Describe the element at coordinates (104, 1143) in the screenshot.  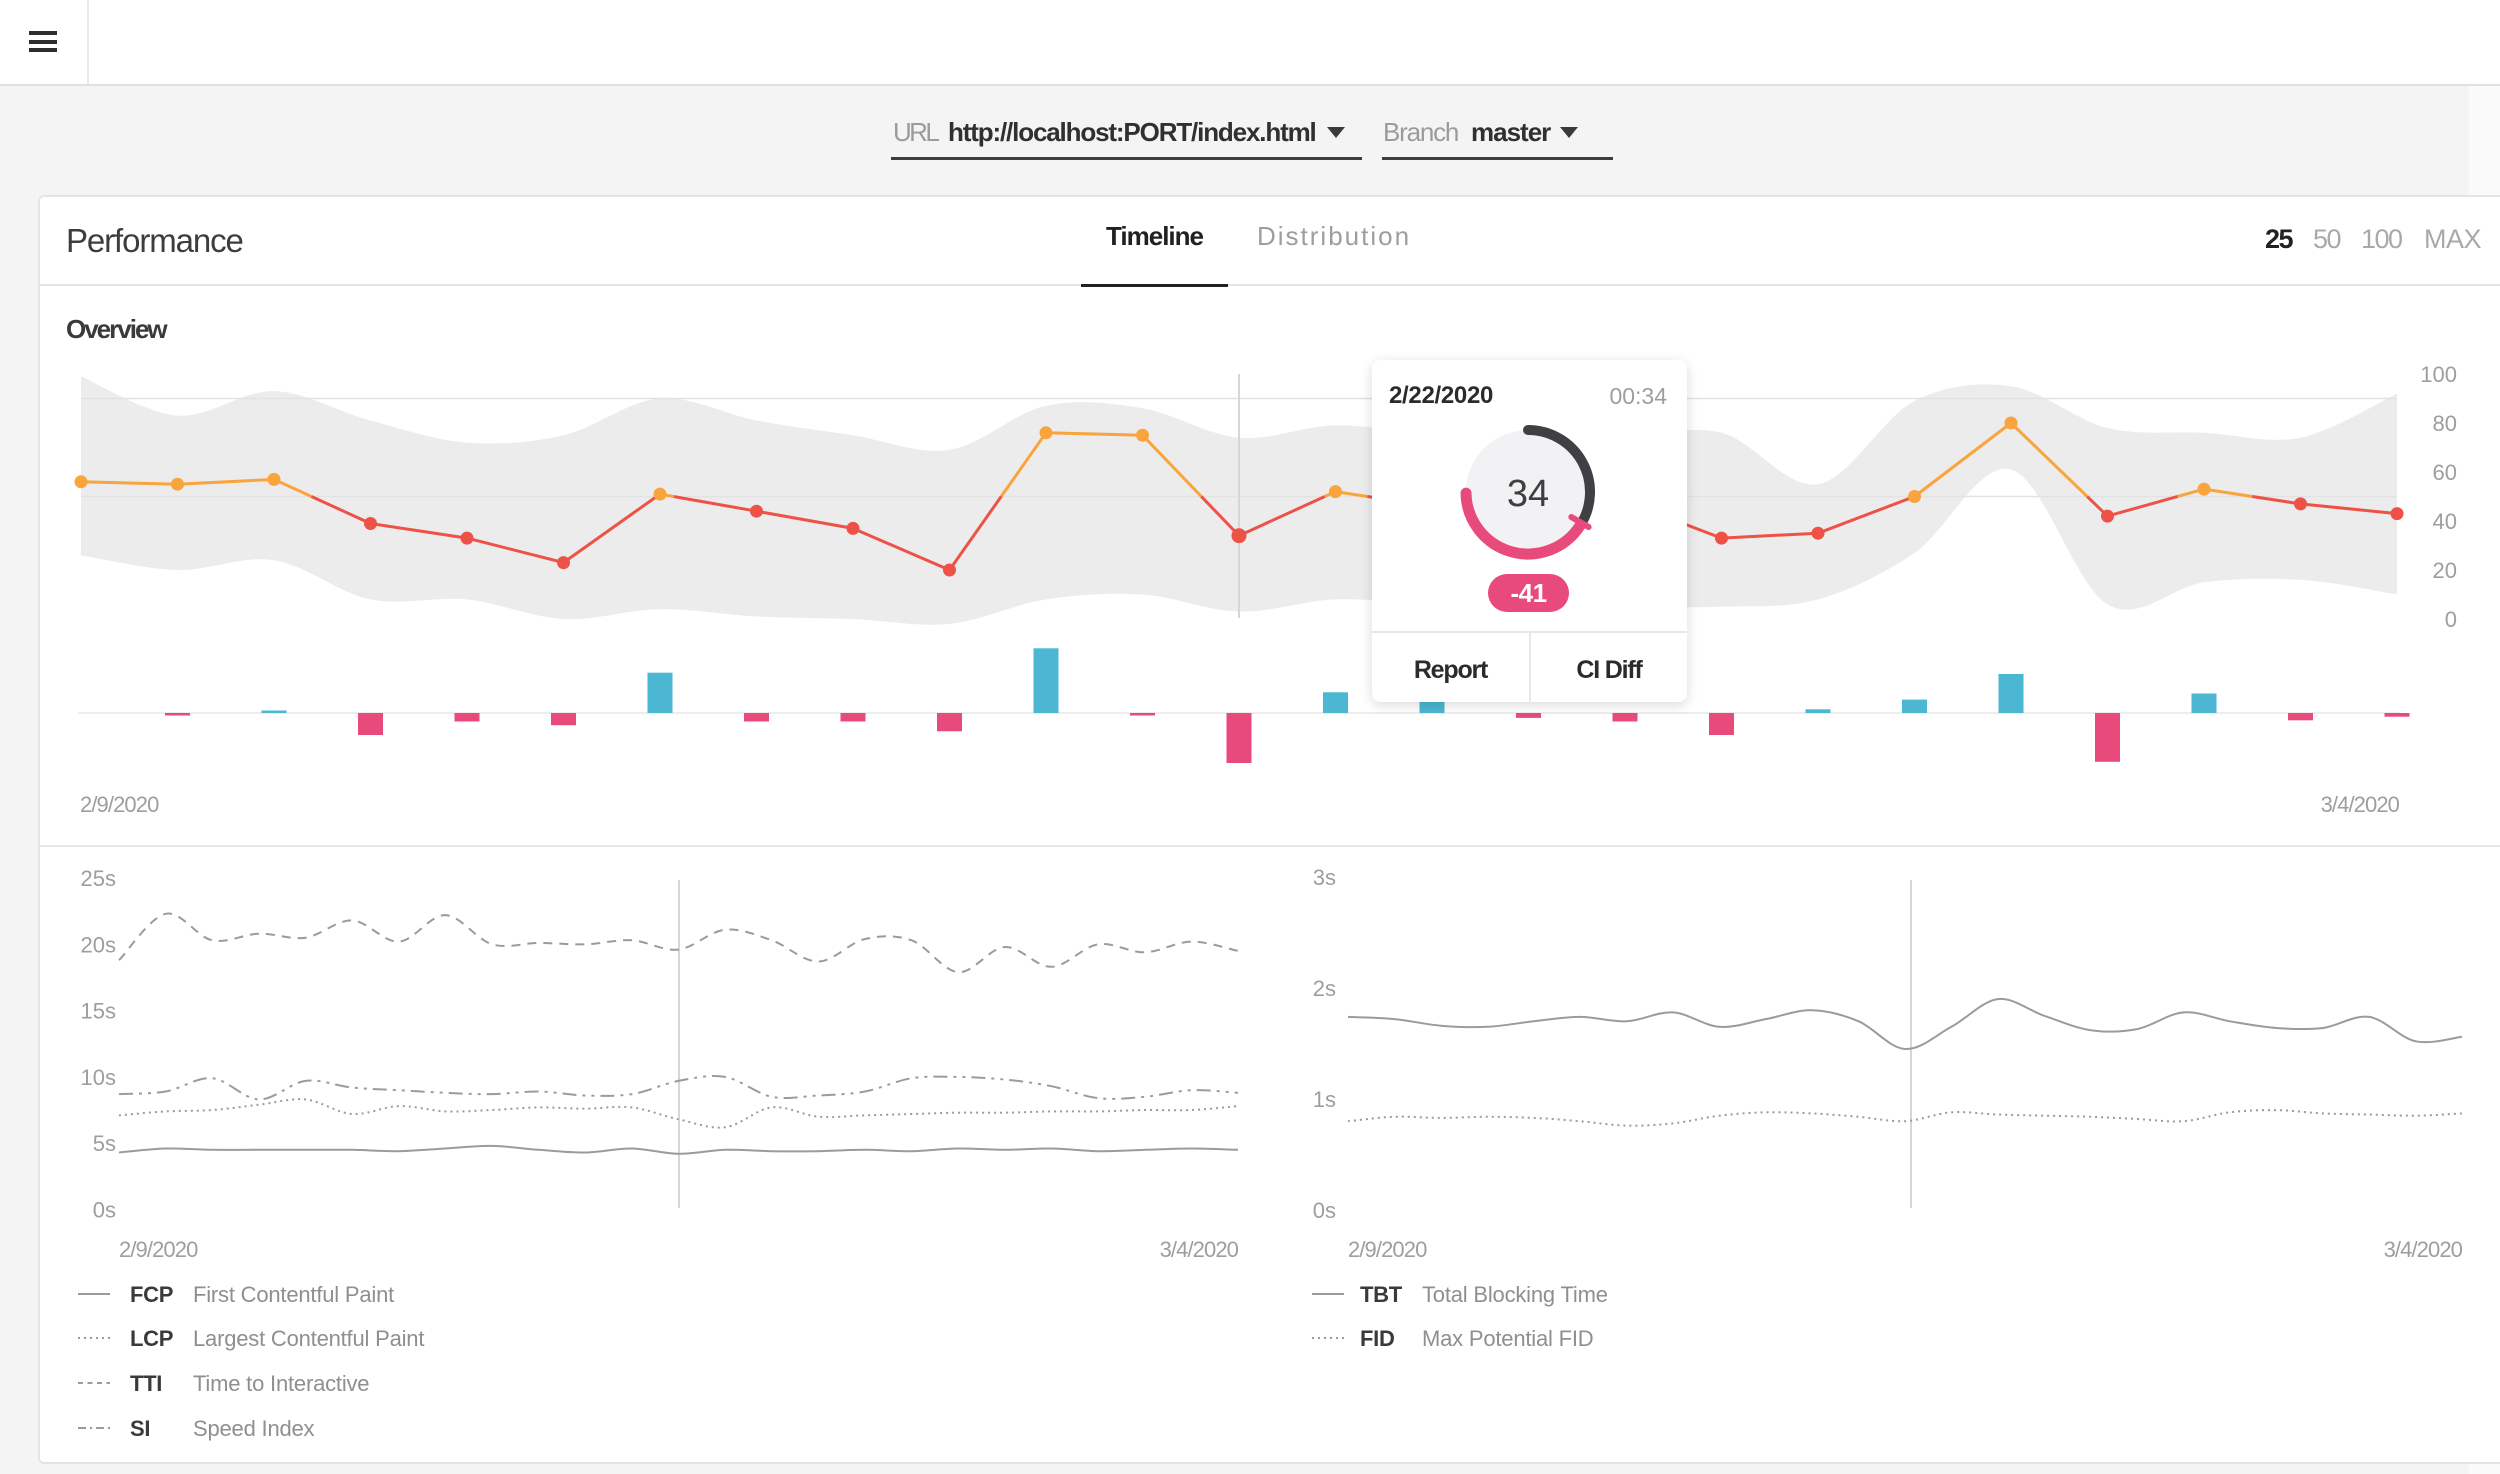
I see `svg-text: 5s` at that location.